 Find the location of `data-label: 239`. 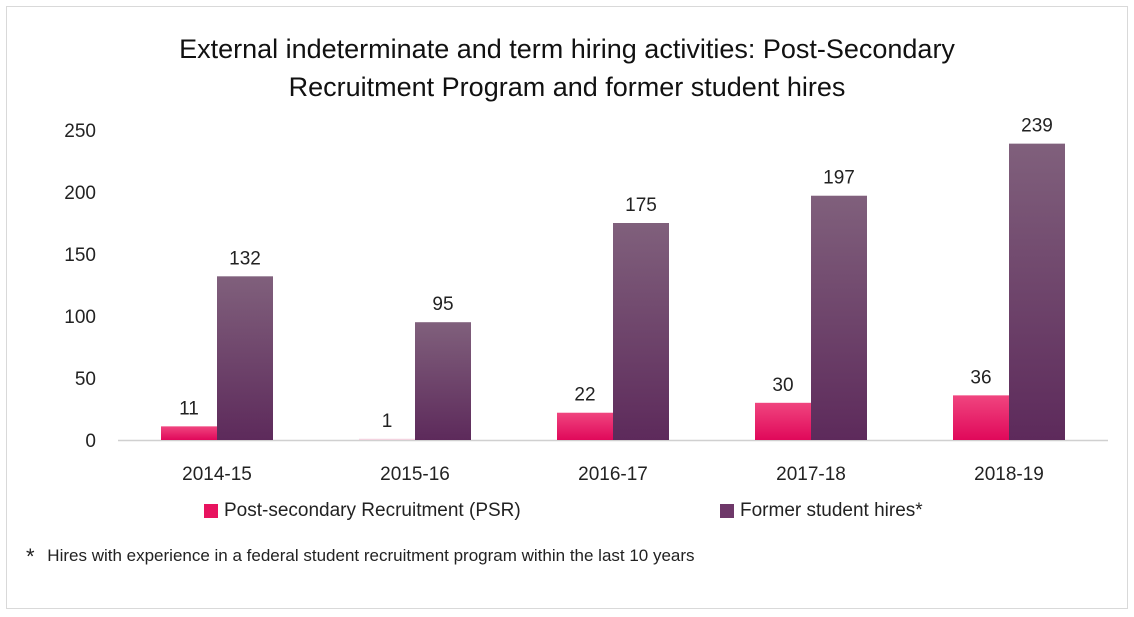

data-label: 239 is located at coordinates (1037, 126).